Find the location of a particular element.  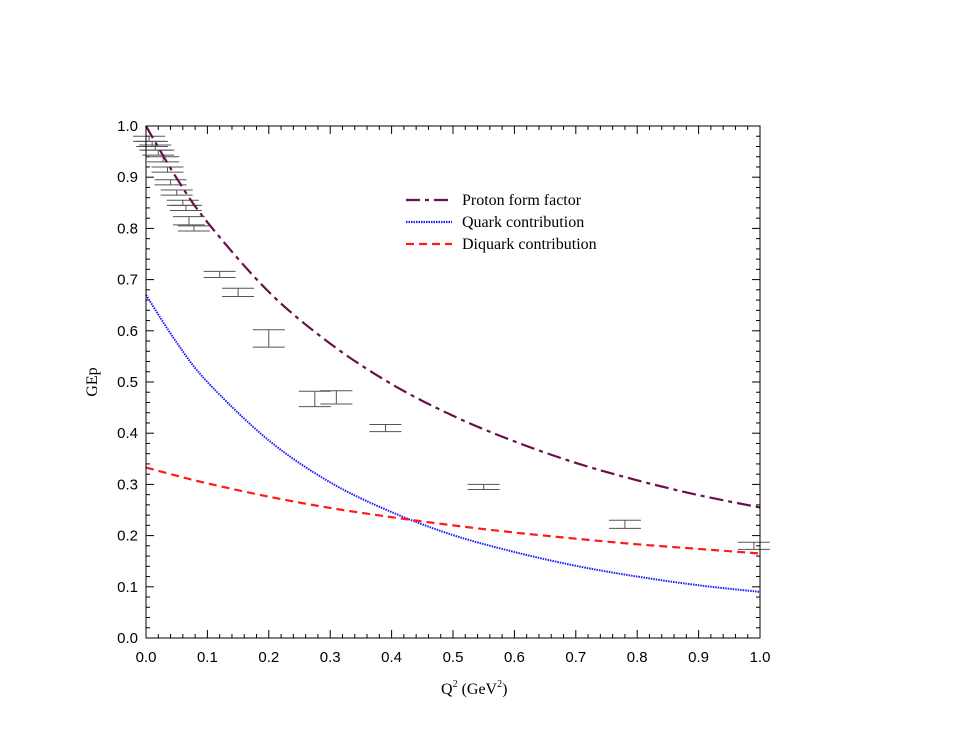

y-tick-label: 0.0 is located at coordinates (127, 638).